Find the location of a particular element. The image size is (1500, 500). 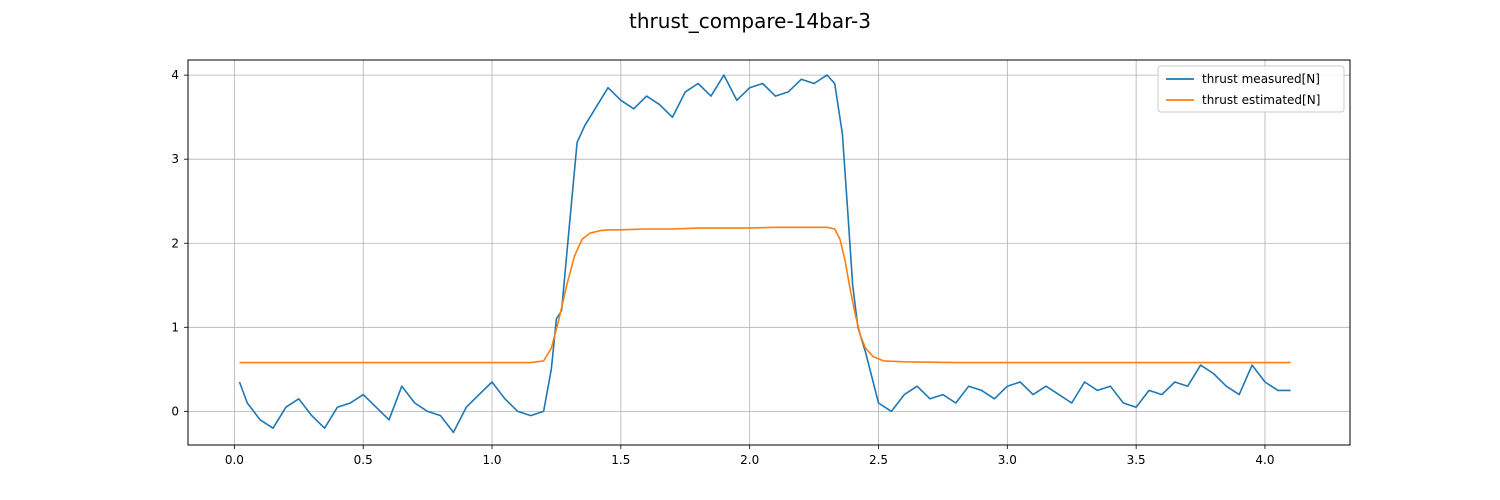

legend: thrust measured[N] thrust estimated[N] is located at coordinates (1251, 89).